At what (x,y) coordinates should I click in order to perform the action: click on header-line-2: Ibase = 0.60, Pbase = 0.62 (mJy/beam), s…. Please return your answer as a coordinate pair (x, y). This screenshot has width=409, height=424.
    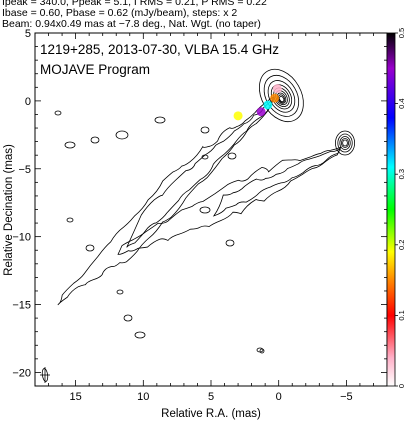
    Looking at the image, I should click on (120, 13).